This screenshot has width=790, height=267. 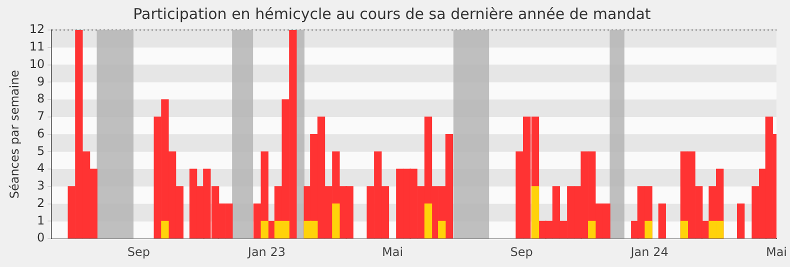 What do you see at coordinates (14, 134) in the screenshot?
I see `y-axis-title: Séances par semaine` at bounding box center [14, 134].